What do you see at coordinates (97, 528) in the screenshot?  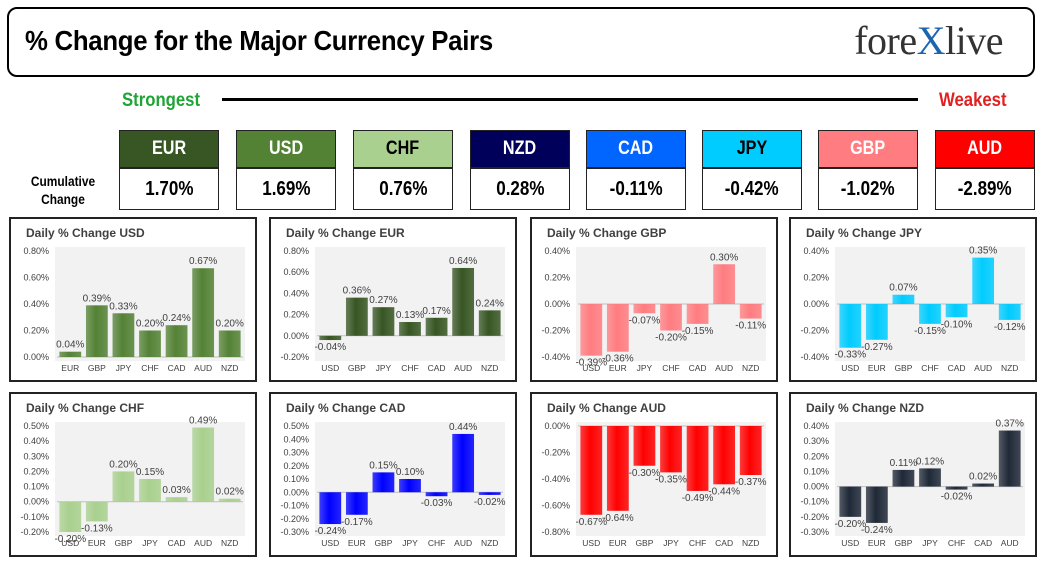 I see `data-label: -0.13%` at bounding box center [97, 528].